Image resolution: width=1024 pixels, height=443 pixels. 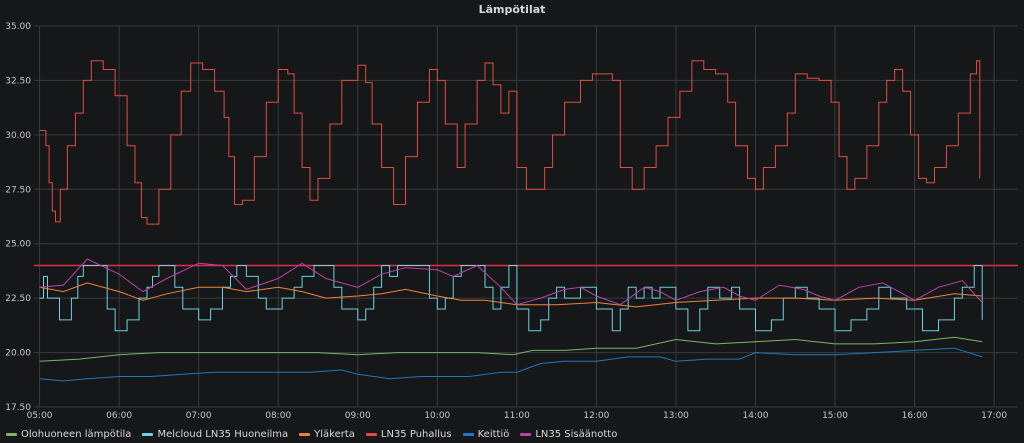 I want to click on legend-item-1: Melcloud LN35 Huoneilma, so click(x=215, y=434).